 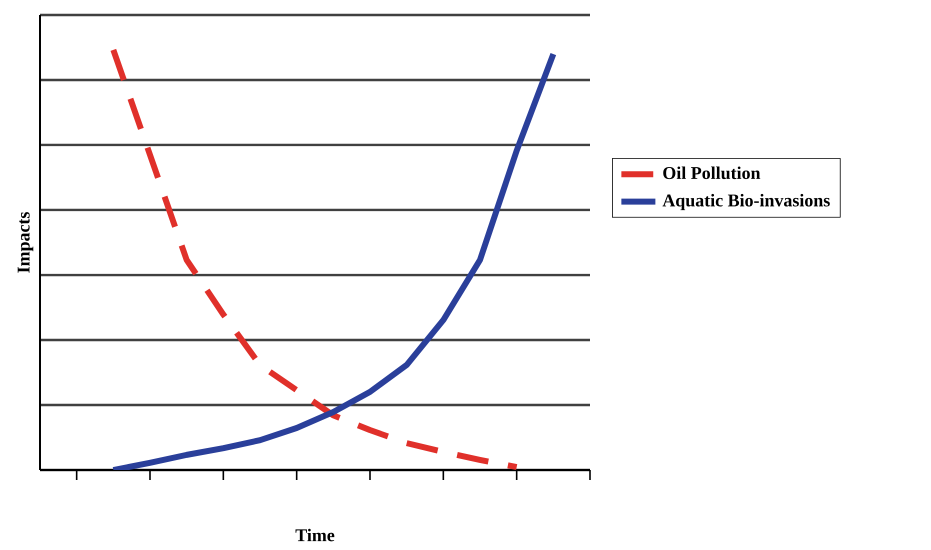 I want to click on y-axis-title: Impacts, so click(x=26, y=242).